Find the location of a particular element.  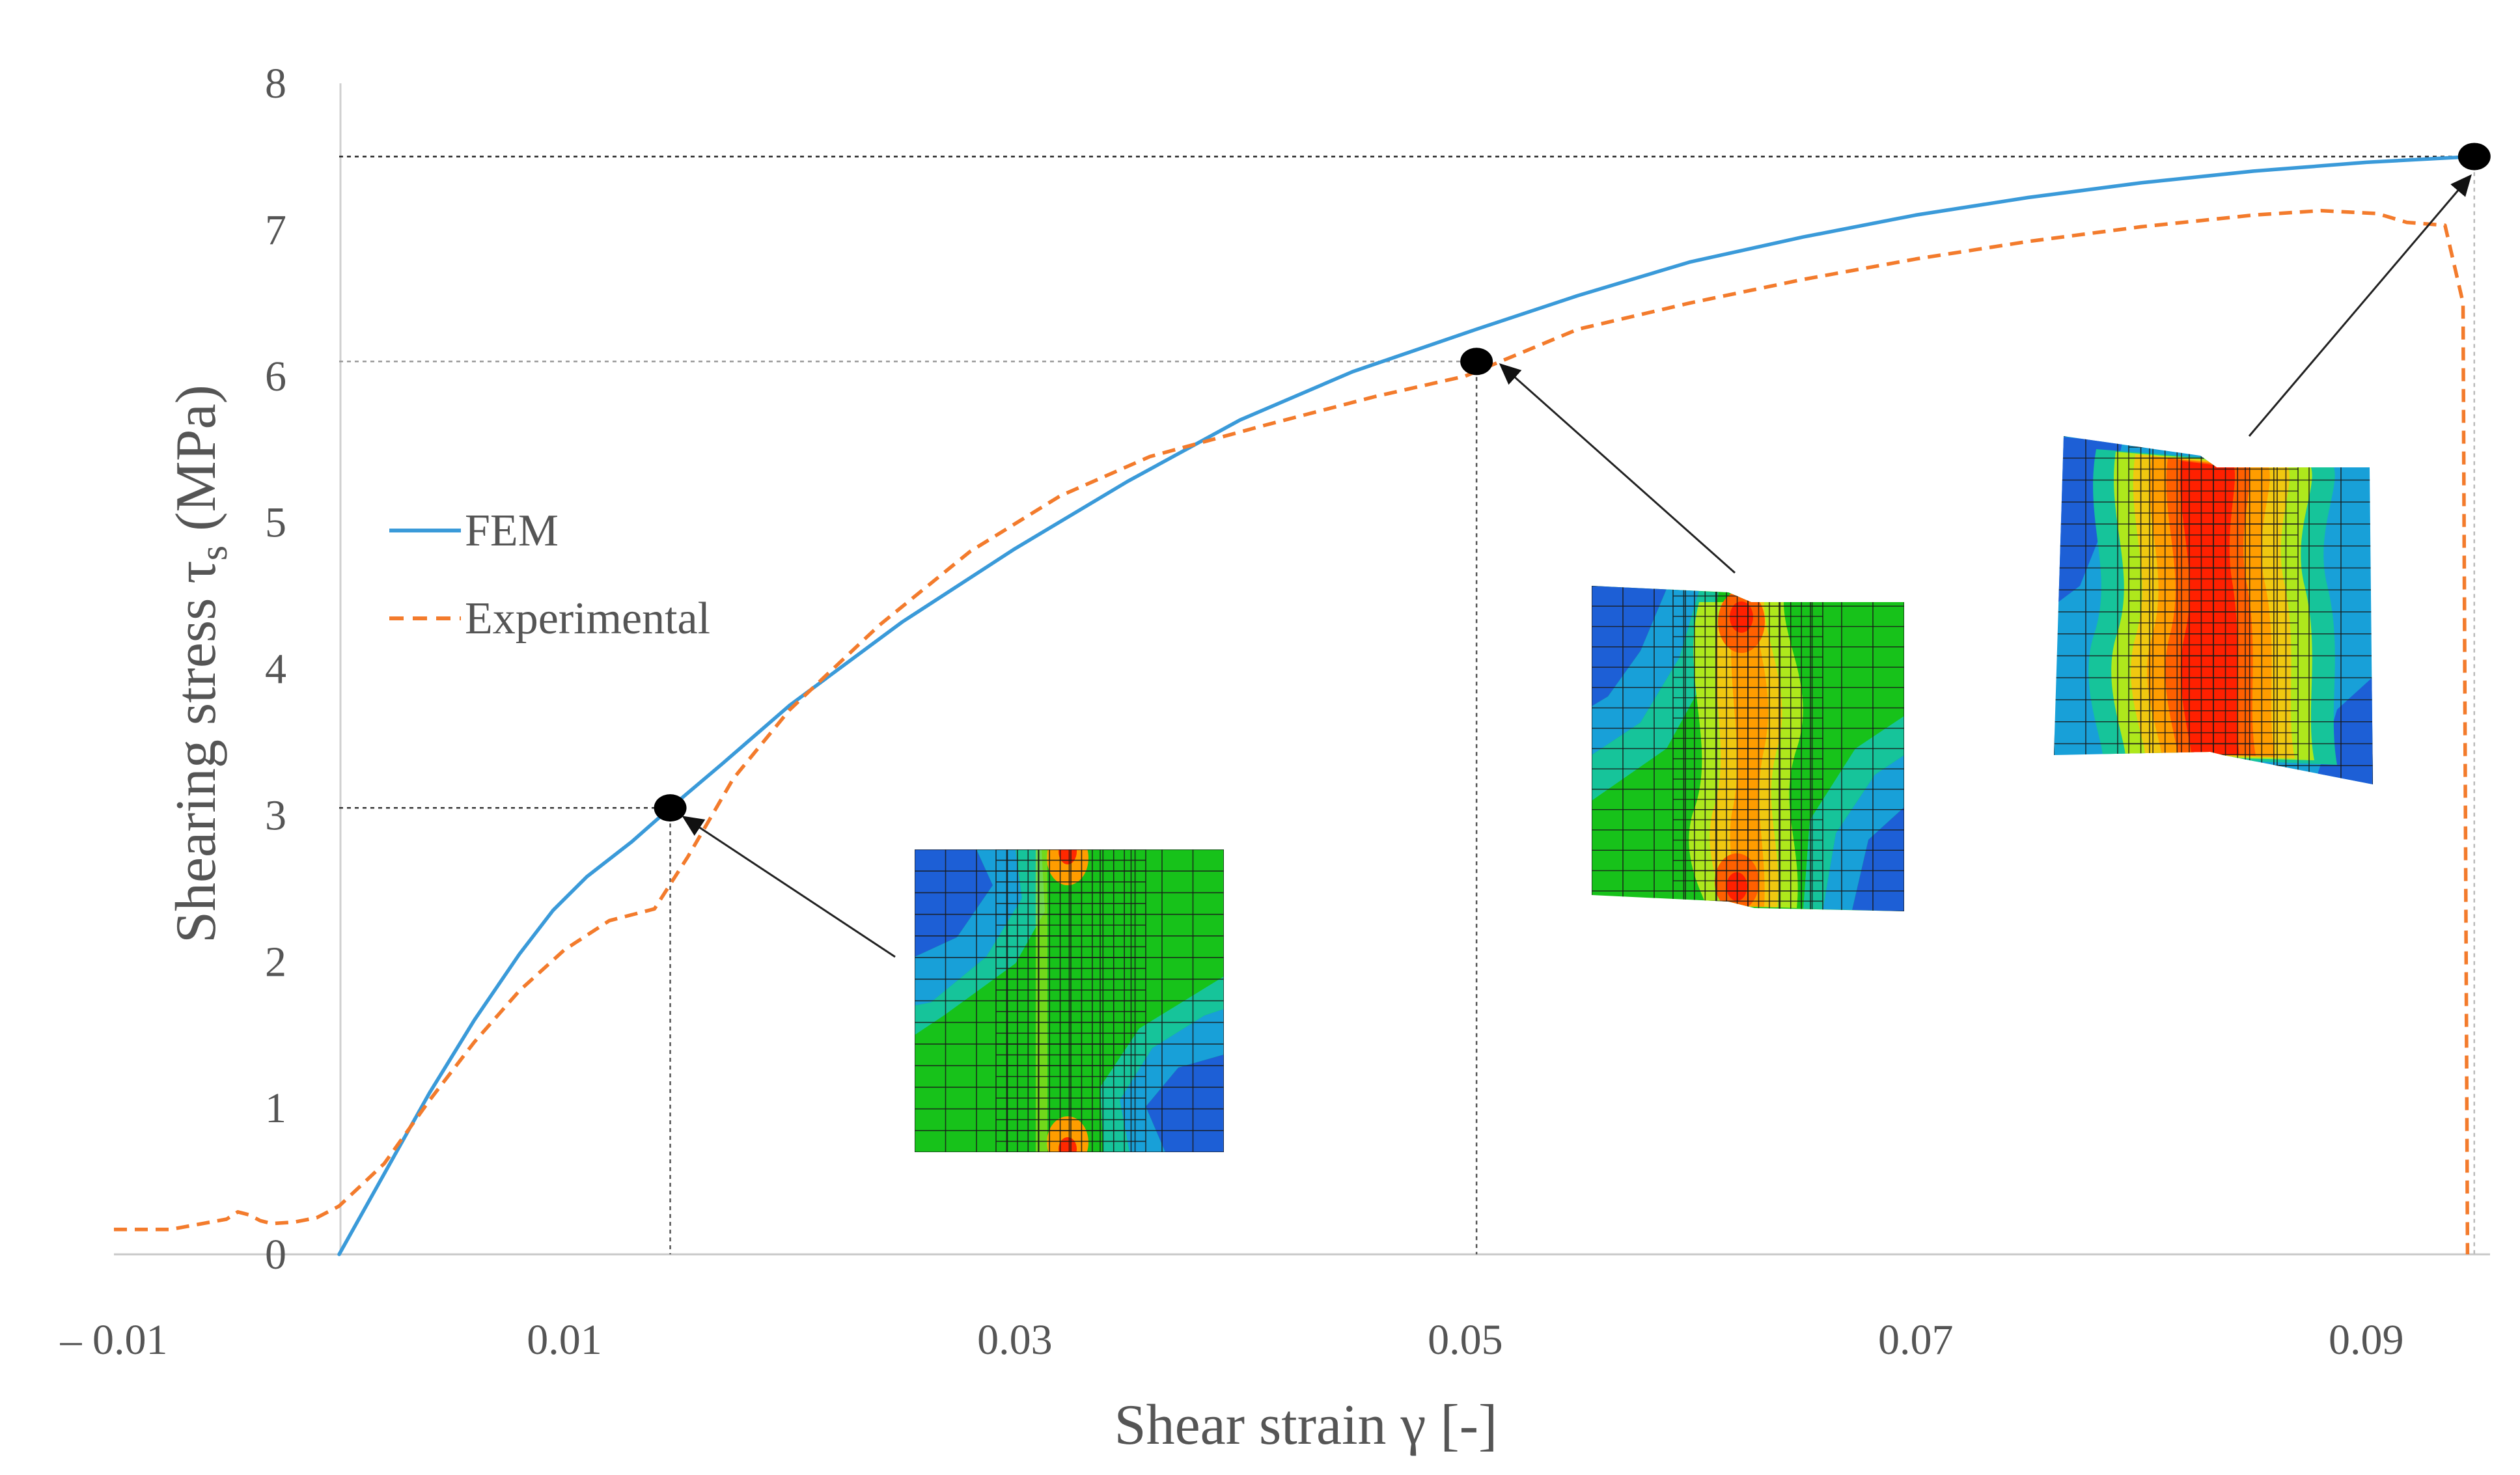

x-axis-title: Shear strain γ [-] is located at coordinates (1306, 1425).